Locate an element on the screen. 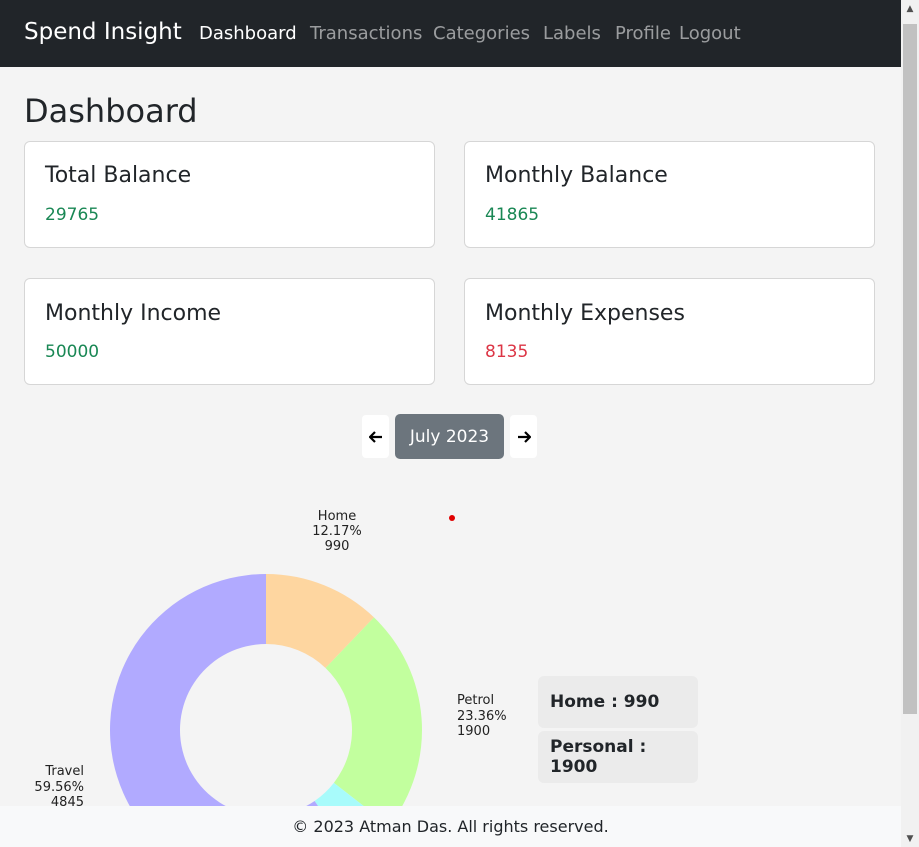 The width and height of the screenshot is (919, 847). next-month-button is located at coordinates (523, 436).